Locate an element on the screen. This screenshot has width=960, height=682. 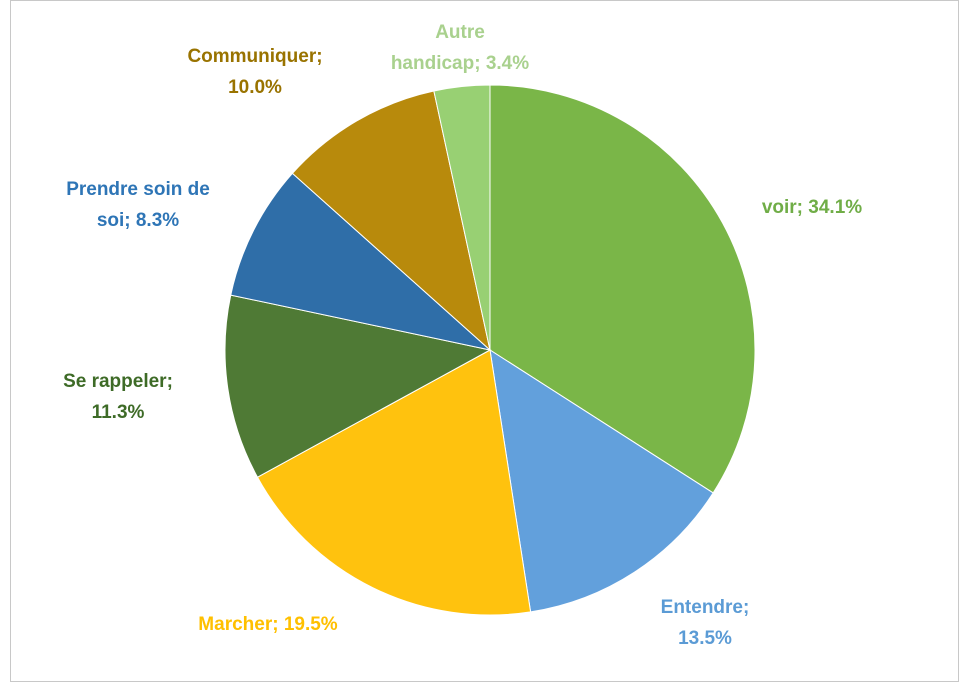
data-label: Marcher; 19.5% is located at coordinates (268, 624).